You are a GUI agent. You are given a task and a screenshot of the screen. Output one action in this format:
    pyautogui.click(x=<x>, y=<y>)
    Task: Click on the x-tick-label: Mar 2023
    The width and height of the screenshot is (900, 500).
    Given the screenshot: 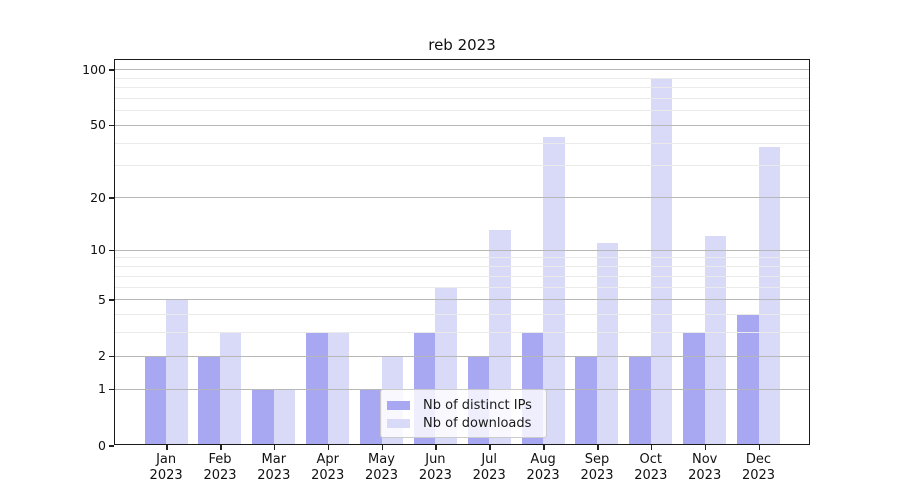 What is the action you would take?
    pyautogui.click(x=273, y=468)
    